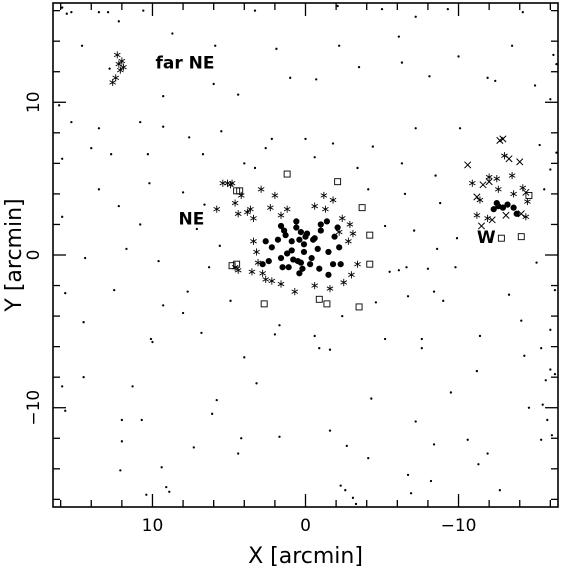  I want to click on region-label: NE, so click(191, 219).